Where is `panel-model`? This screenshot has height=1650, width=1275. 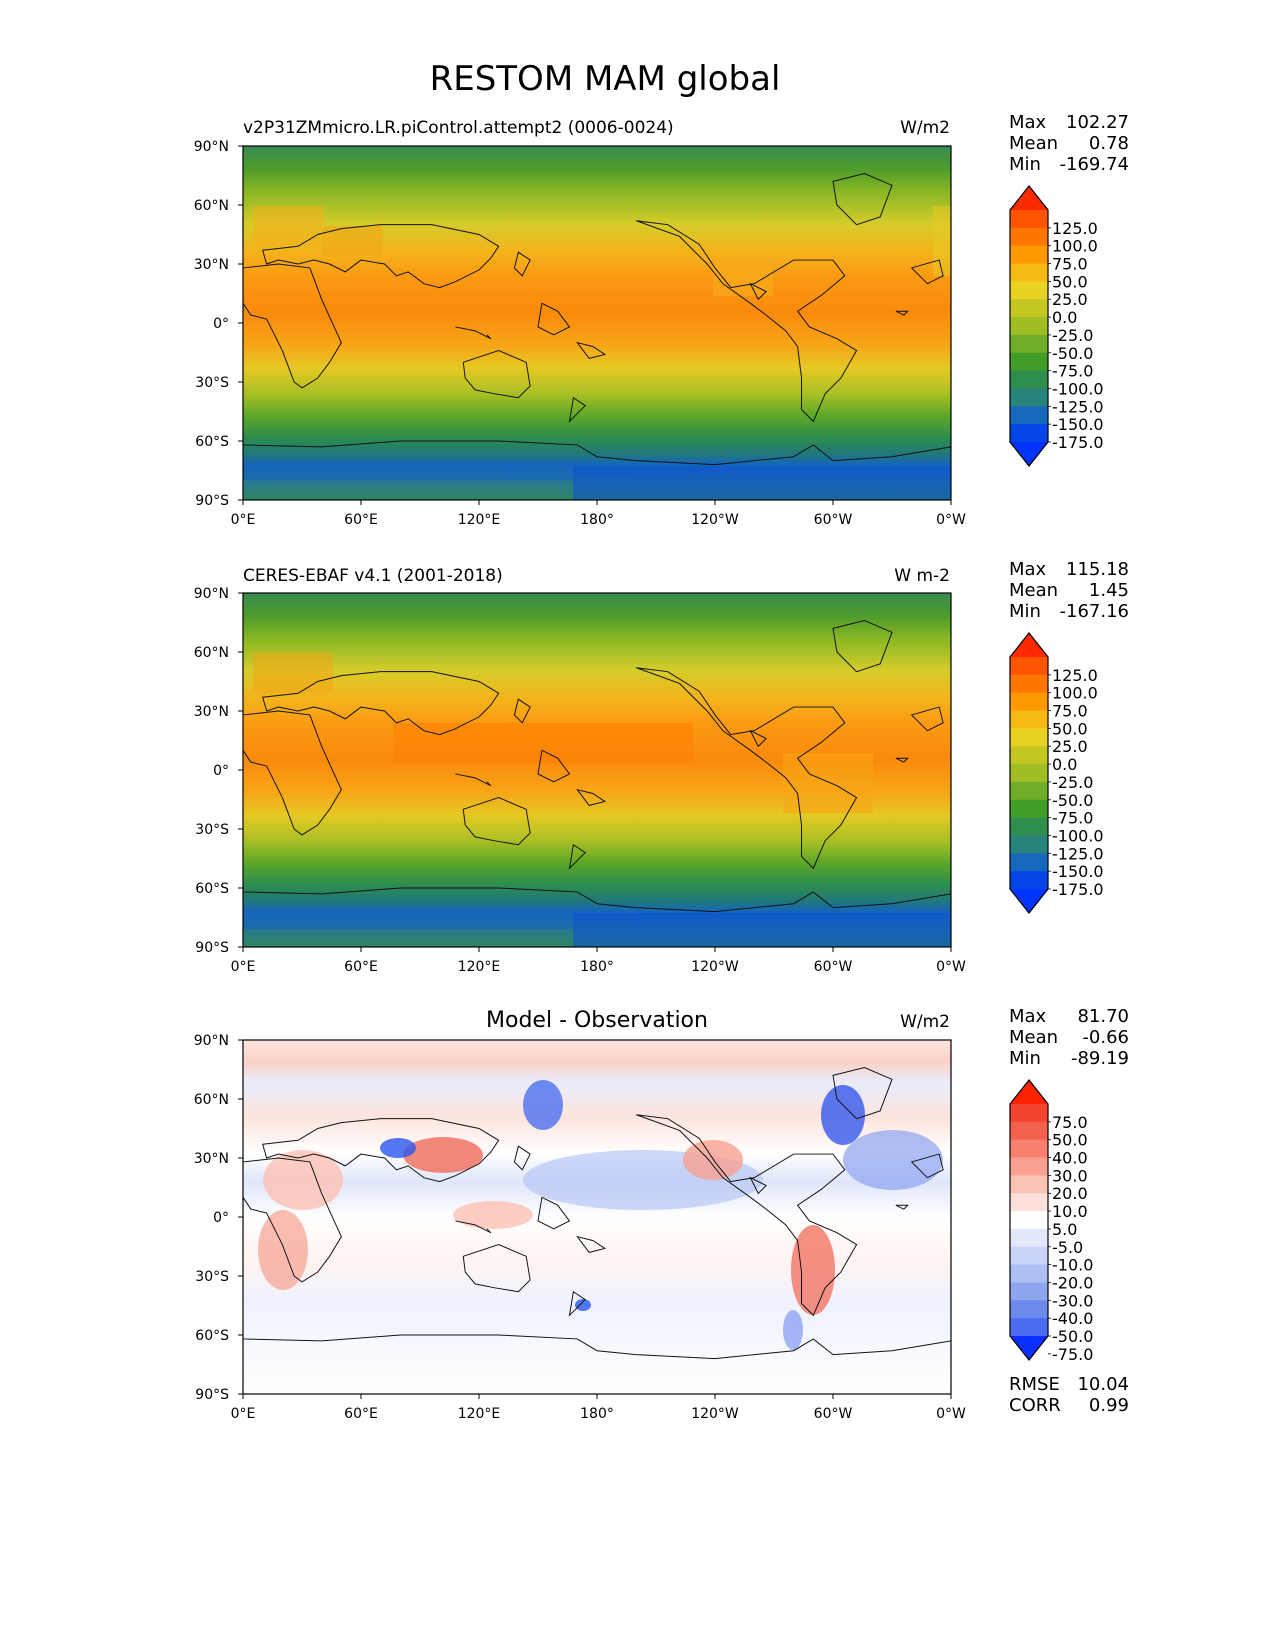
panel-model is located at coordinates (597, 323).